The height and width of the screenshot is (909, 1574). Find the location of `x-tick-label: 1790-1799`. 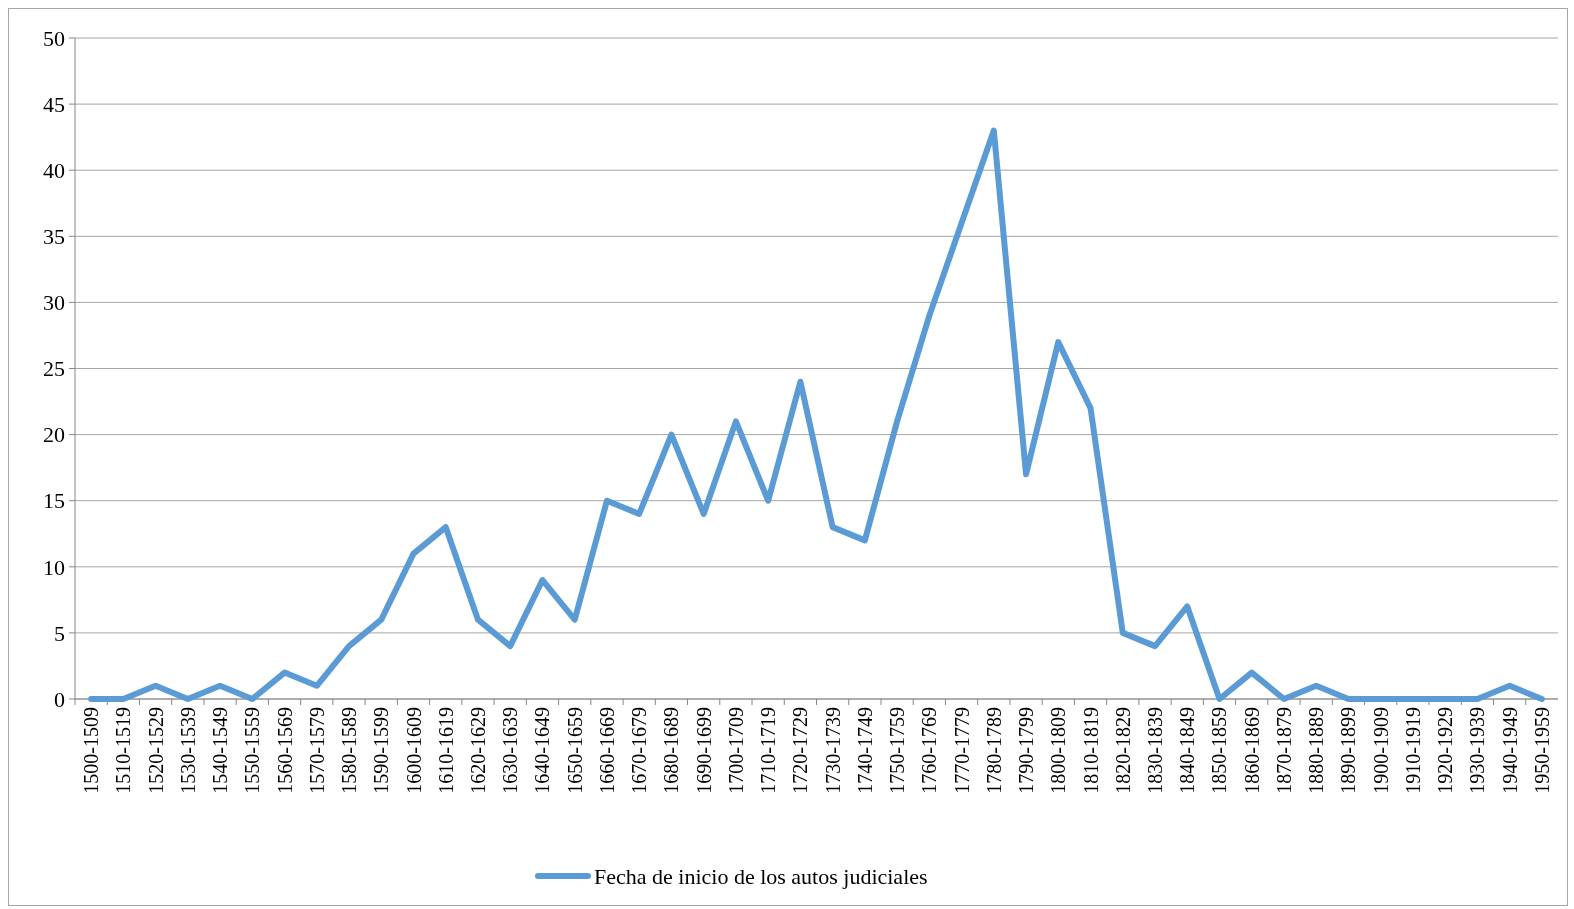

x-tick-label: 1790-1799 is located at coordinates (1026, 750).